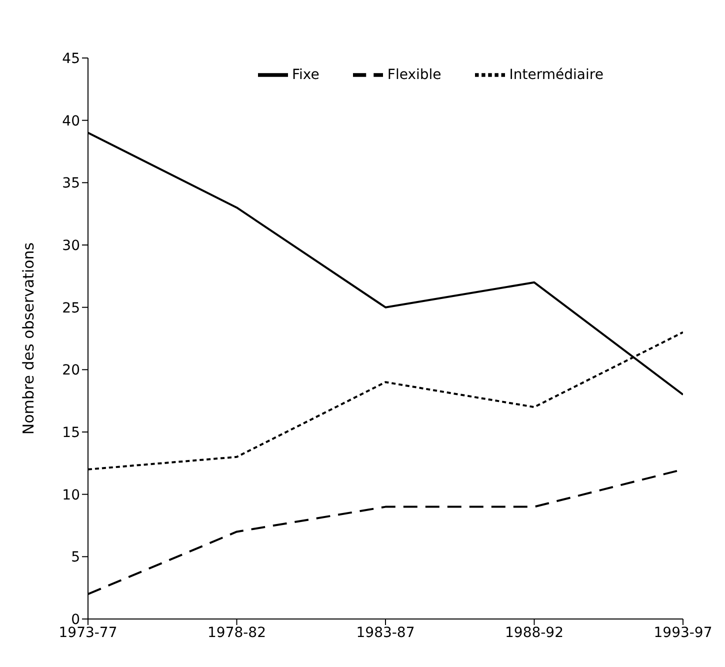 The width and height of the screenshot is (725, 667). What do you see at coordinates (534, 632) in the screenshot?
I see `x-tick-label: 1988-92` at bounding box center [534, 632].